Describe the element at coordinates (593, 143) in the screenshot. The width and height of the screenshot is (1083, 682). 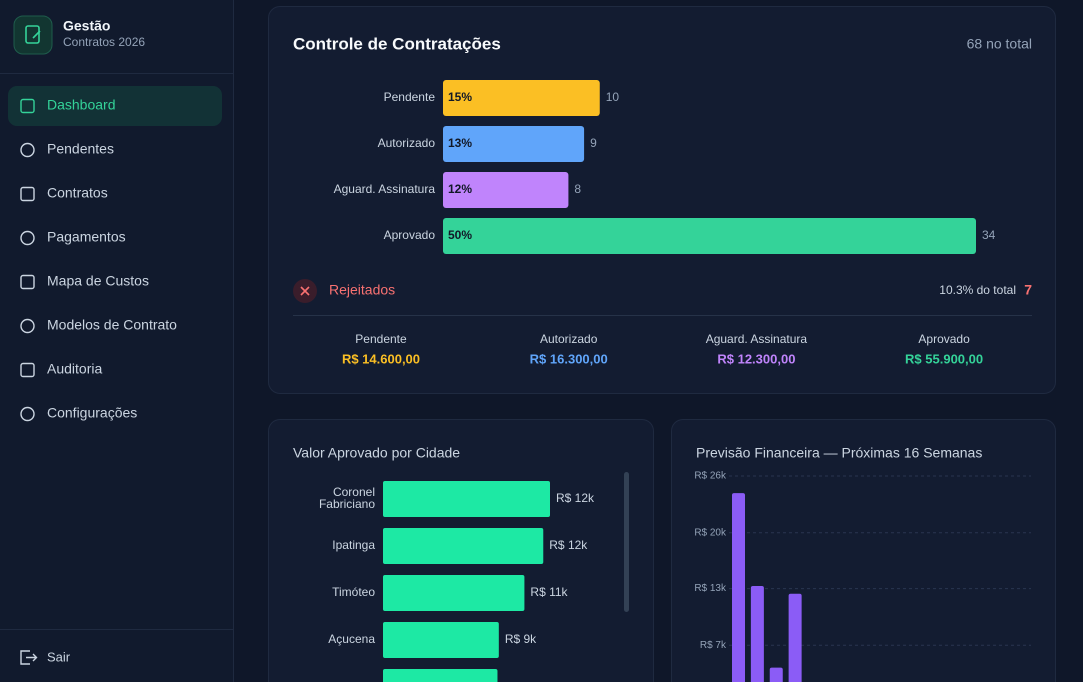
I see `value-label: 9` at that location.